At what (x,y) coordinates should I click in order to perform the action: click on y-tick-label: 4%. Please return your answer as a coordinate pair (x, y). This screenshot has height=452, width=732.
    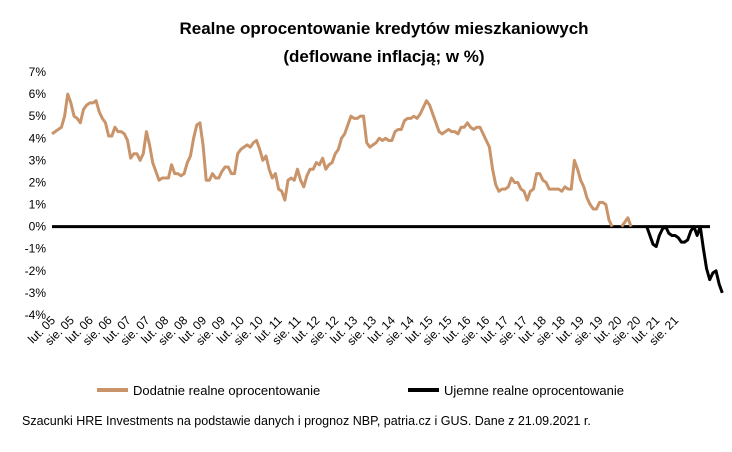
    Looking at the image, I should click on (38, 138).